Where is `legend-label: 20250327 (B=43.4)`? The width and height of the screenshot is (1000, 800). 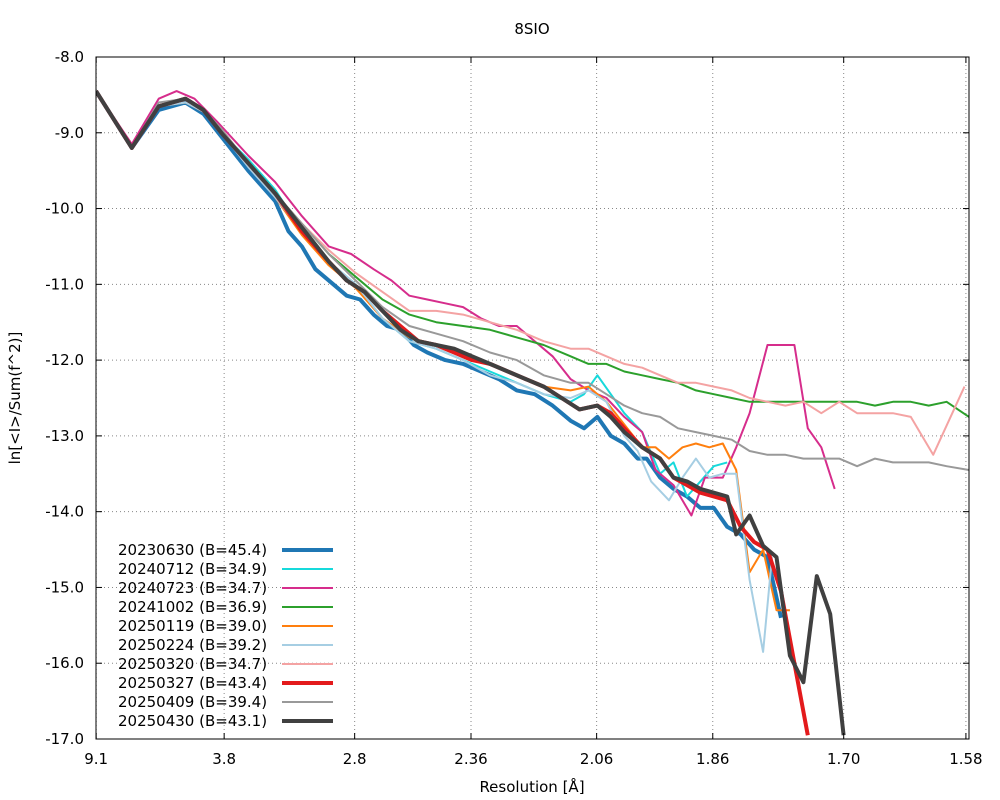
legend-label: 20250327 (B=43.4) is located at coordinates (192, 683).